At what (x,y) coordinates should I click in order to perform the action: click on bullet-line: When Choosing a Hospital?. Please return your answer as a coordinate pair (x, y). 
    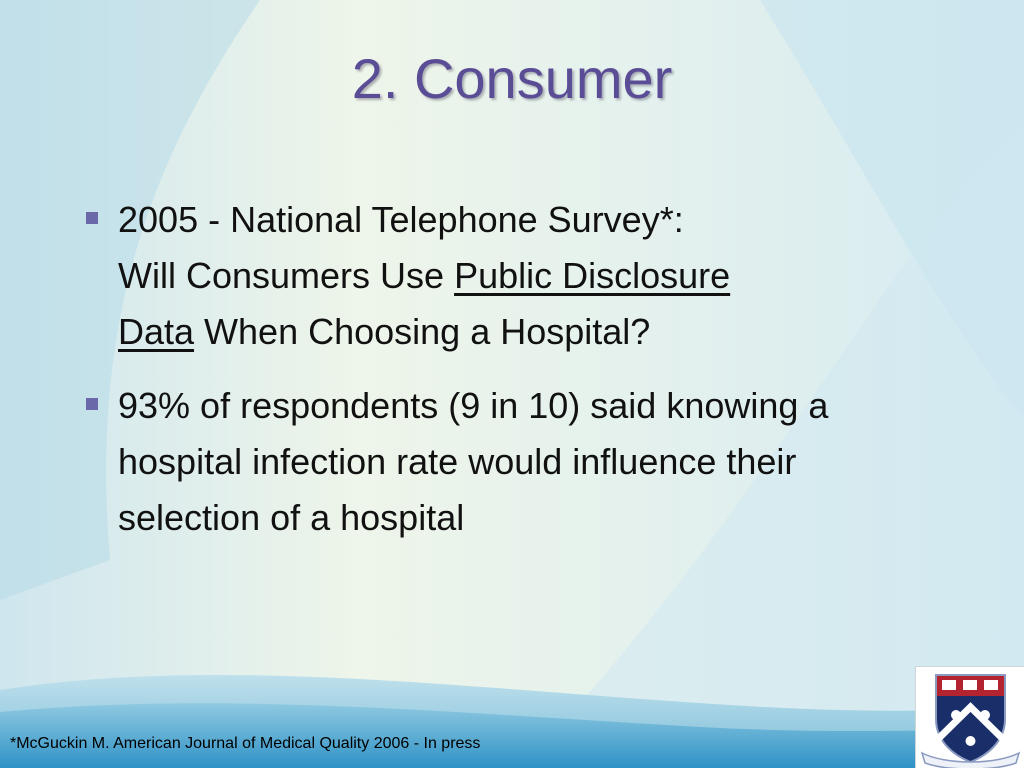
    Looking at the image, I should click on (422, 331).